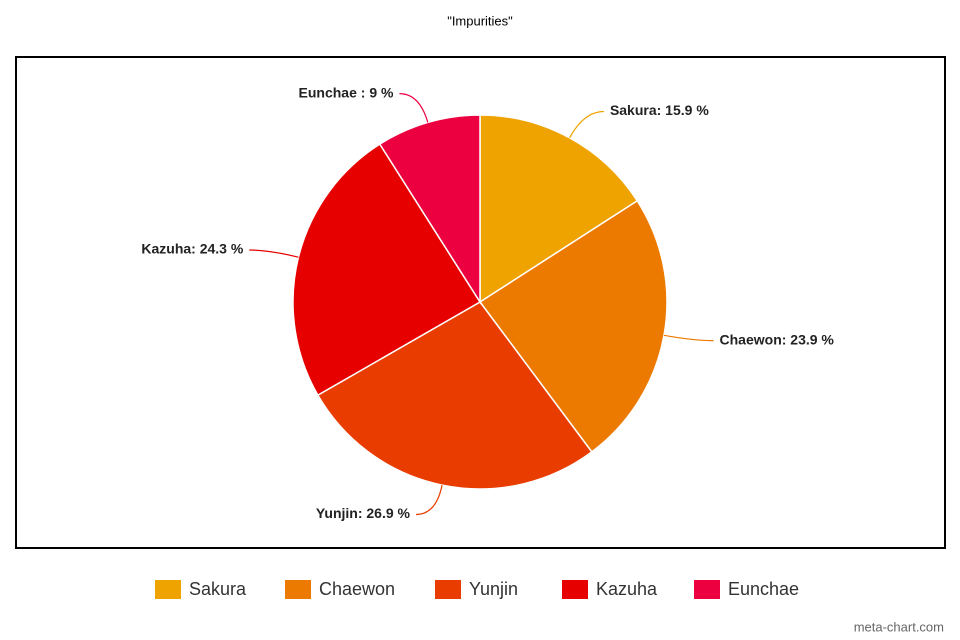  I want to click on watermark: meta-chart.com, so click(899, 626).